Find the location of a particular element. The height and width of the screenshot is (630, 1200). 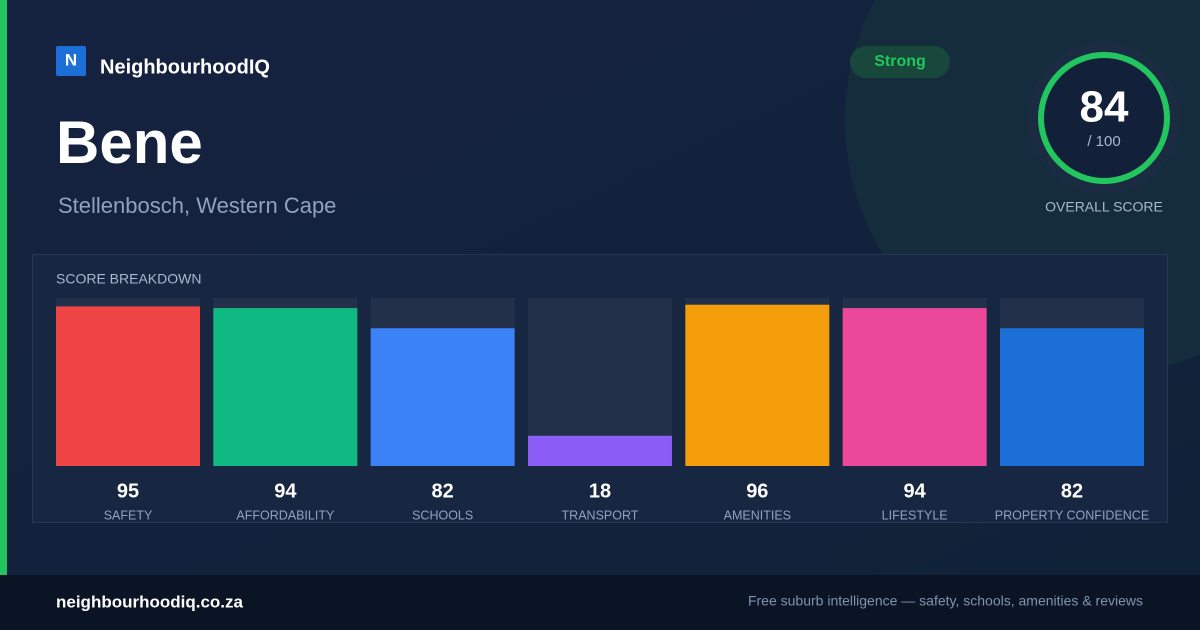

breakdown-title: SCORE BREAKDOWN is located at coordinates (128, 279).